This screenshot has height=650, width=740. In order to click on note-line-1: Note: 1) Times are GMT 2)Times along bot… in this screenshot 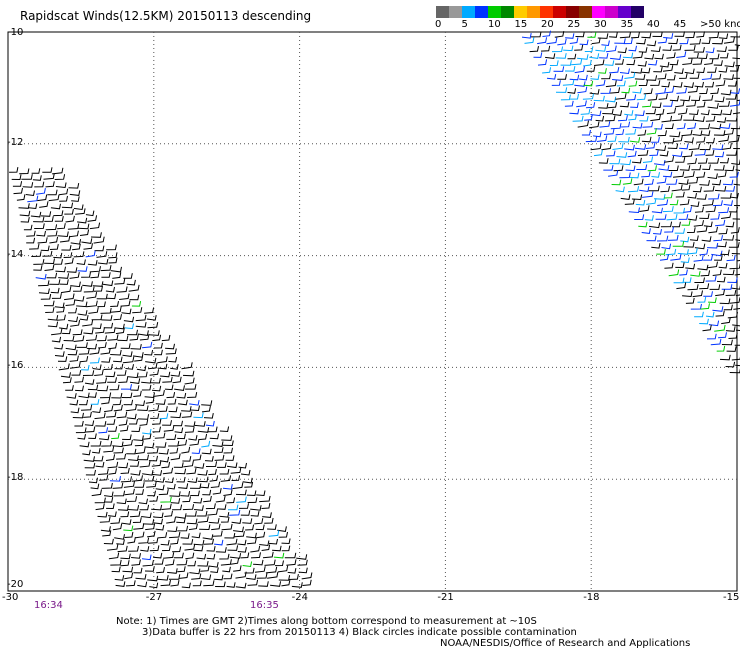, I will do `click(326, 621)`.